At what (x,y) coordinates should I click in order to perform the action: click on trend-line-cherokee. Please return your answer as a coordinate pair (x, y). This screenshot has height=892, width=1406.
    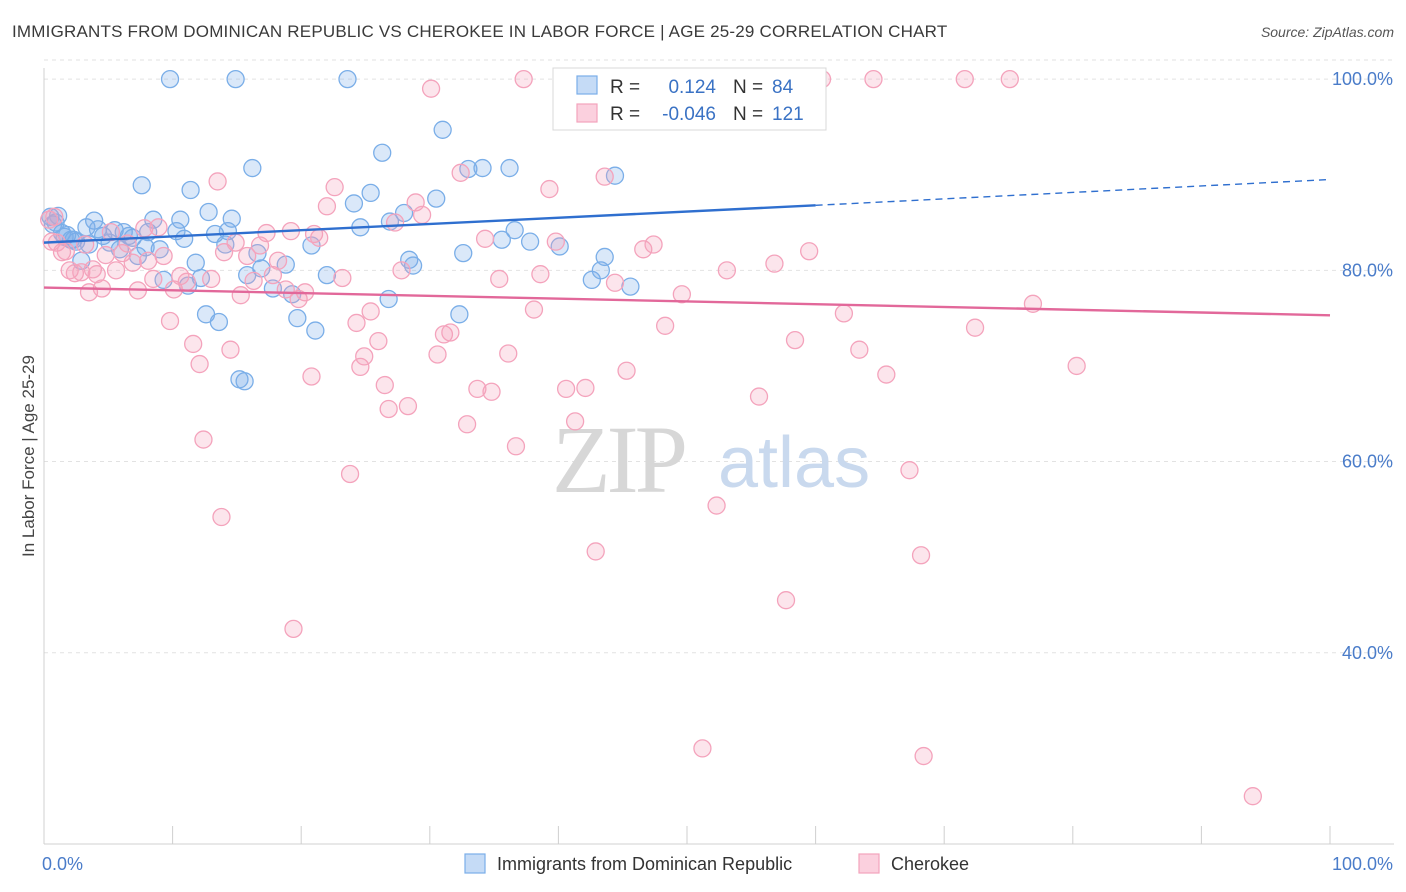
    Looking at the image, I should click on (687, 301).